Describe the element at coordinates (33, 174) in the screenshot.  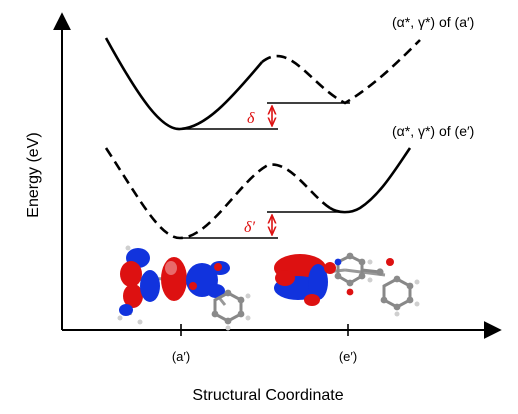
I see `y-axis-label: Energy (eV)` at that location.